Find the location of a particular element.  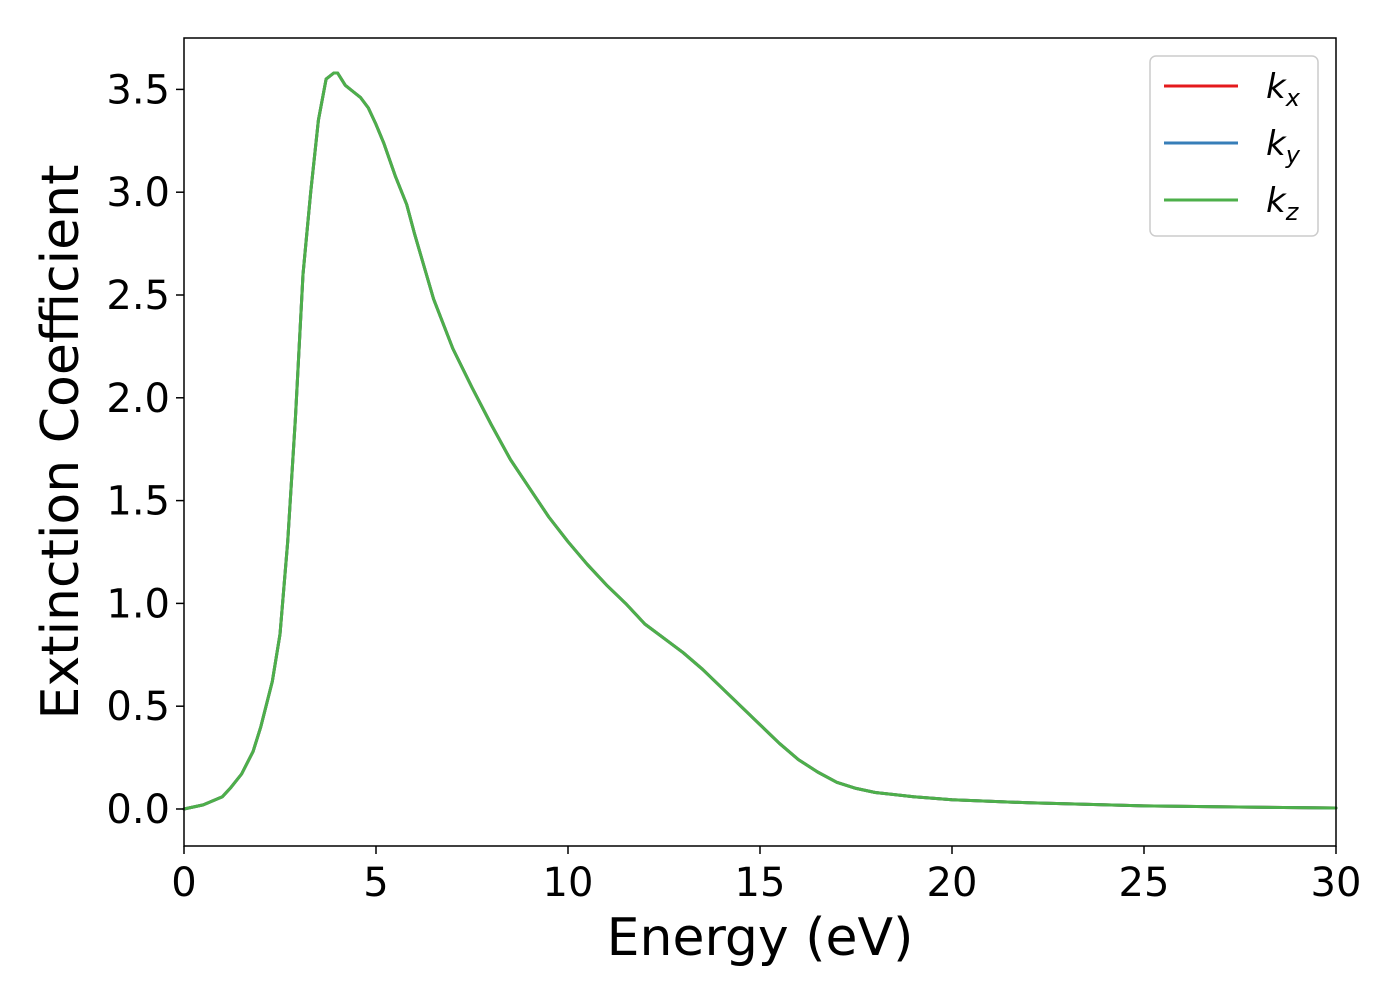

y-tick-label: 1.5 is located at coordinates (138, 502).